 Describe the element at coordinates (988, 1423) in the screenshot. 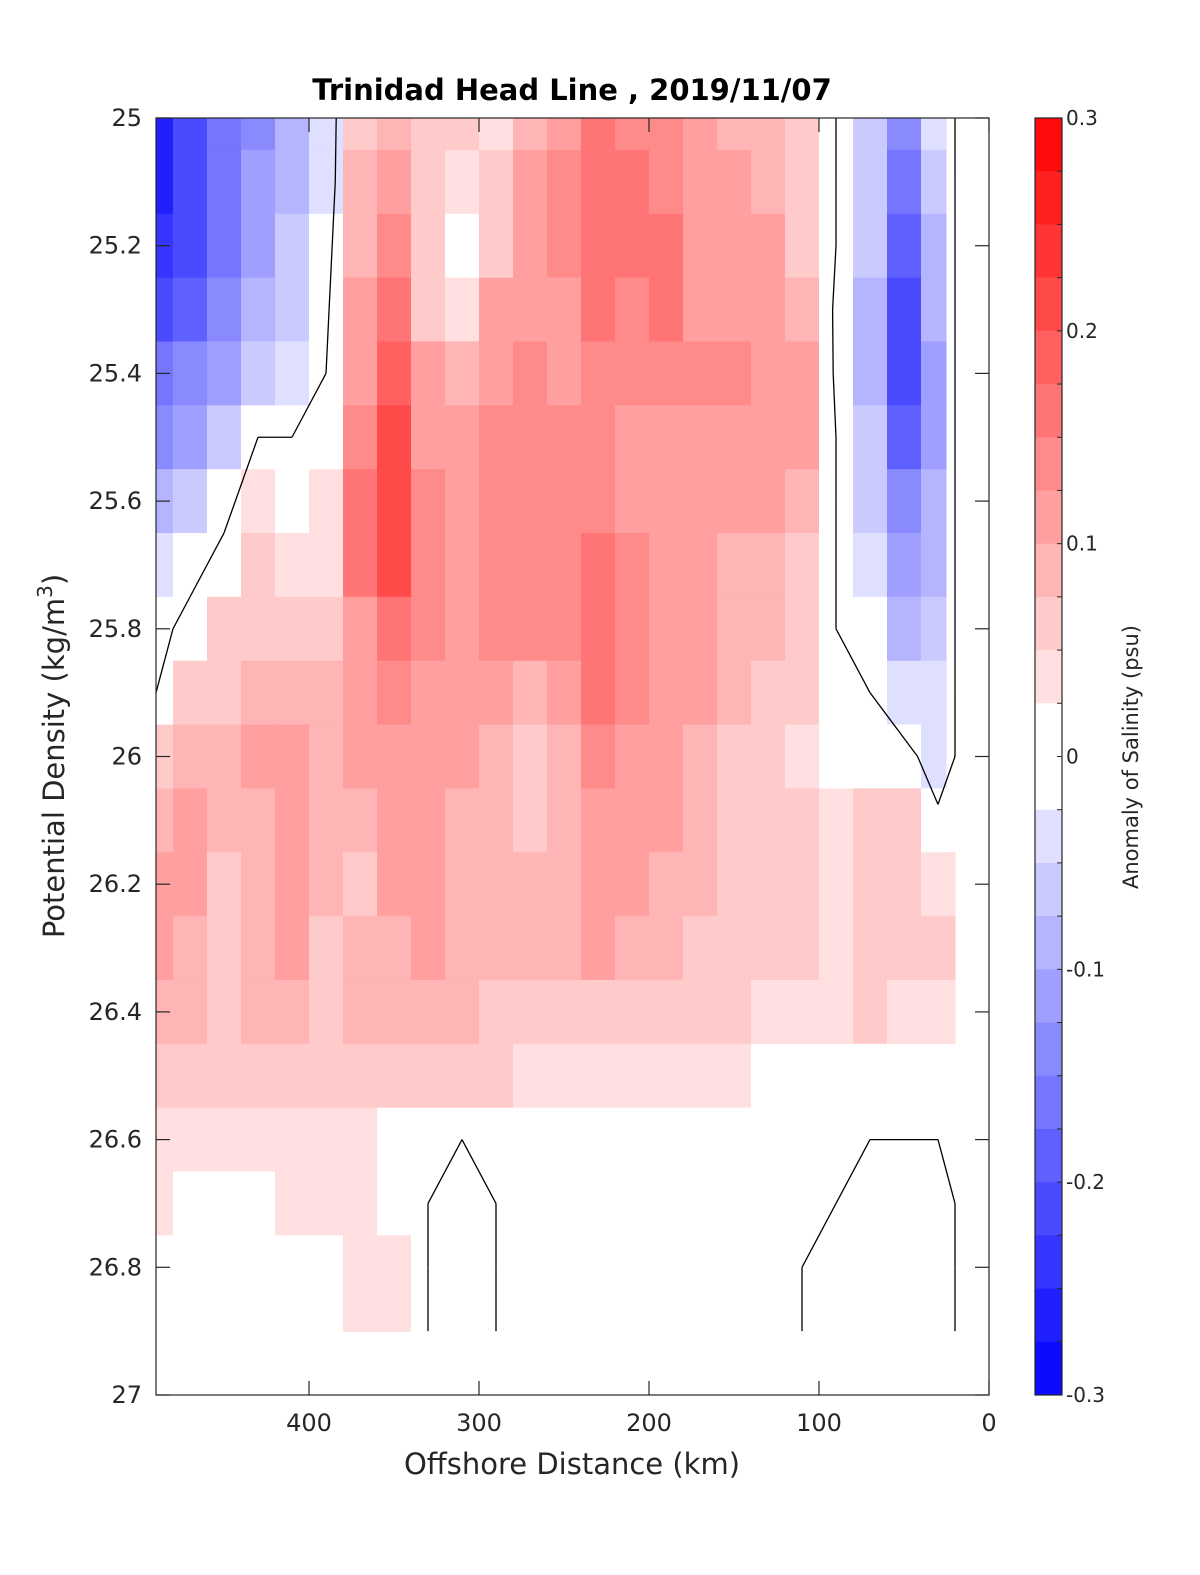

I see `x-tick-label: 0` at that location.